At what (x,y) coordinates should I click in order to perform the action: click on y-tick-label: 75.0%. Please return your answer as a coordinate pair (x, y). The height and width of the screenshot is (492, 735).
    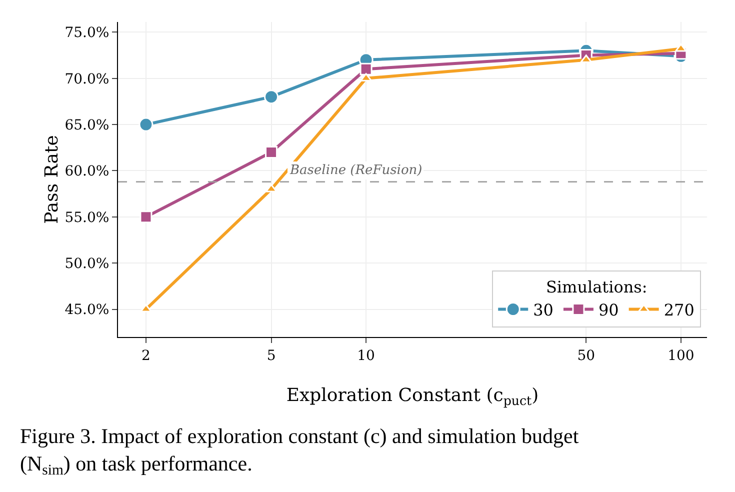
    Looking at the image, I should click on (87, 33).